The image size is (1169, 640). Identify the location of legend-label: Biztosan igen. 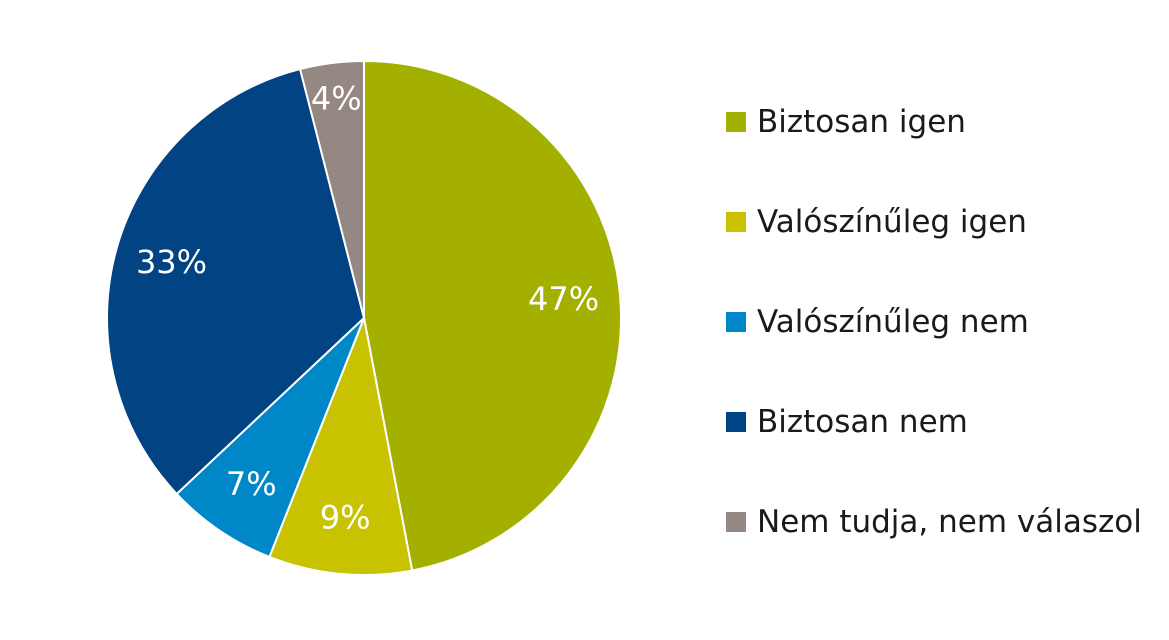
(861, 122).